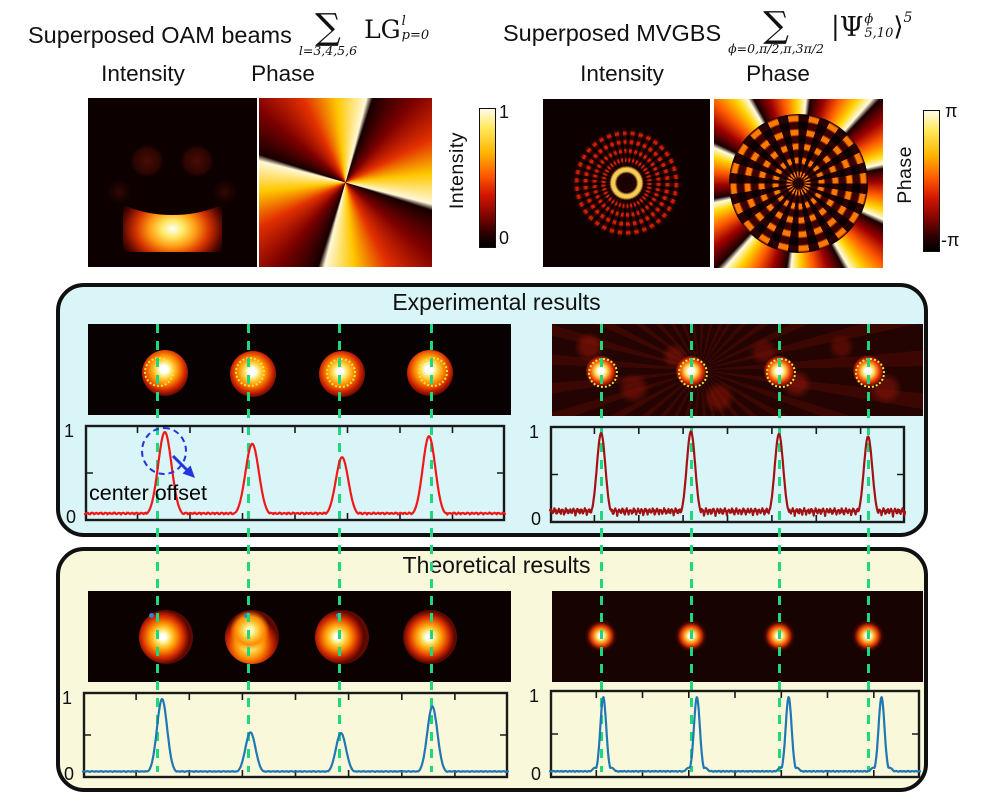  I want to click on phase-colorbar-min: -π, so click(950, 240).